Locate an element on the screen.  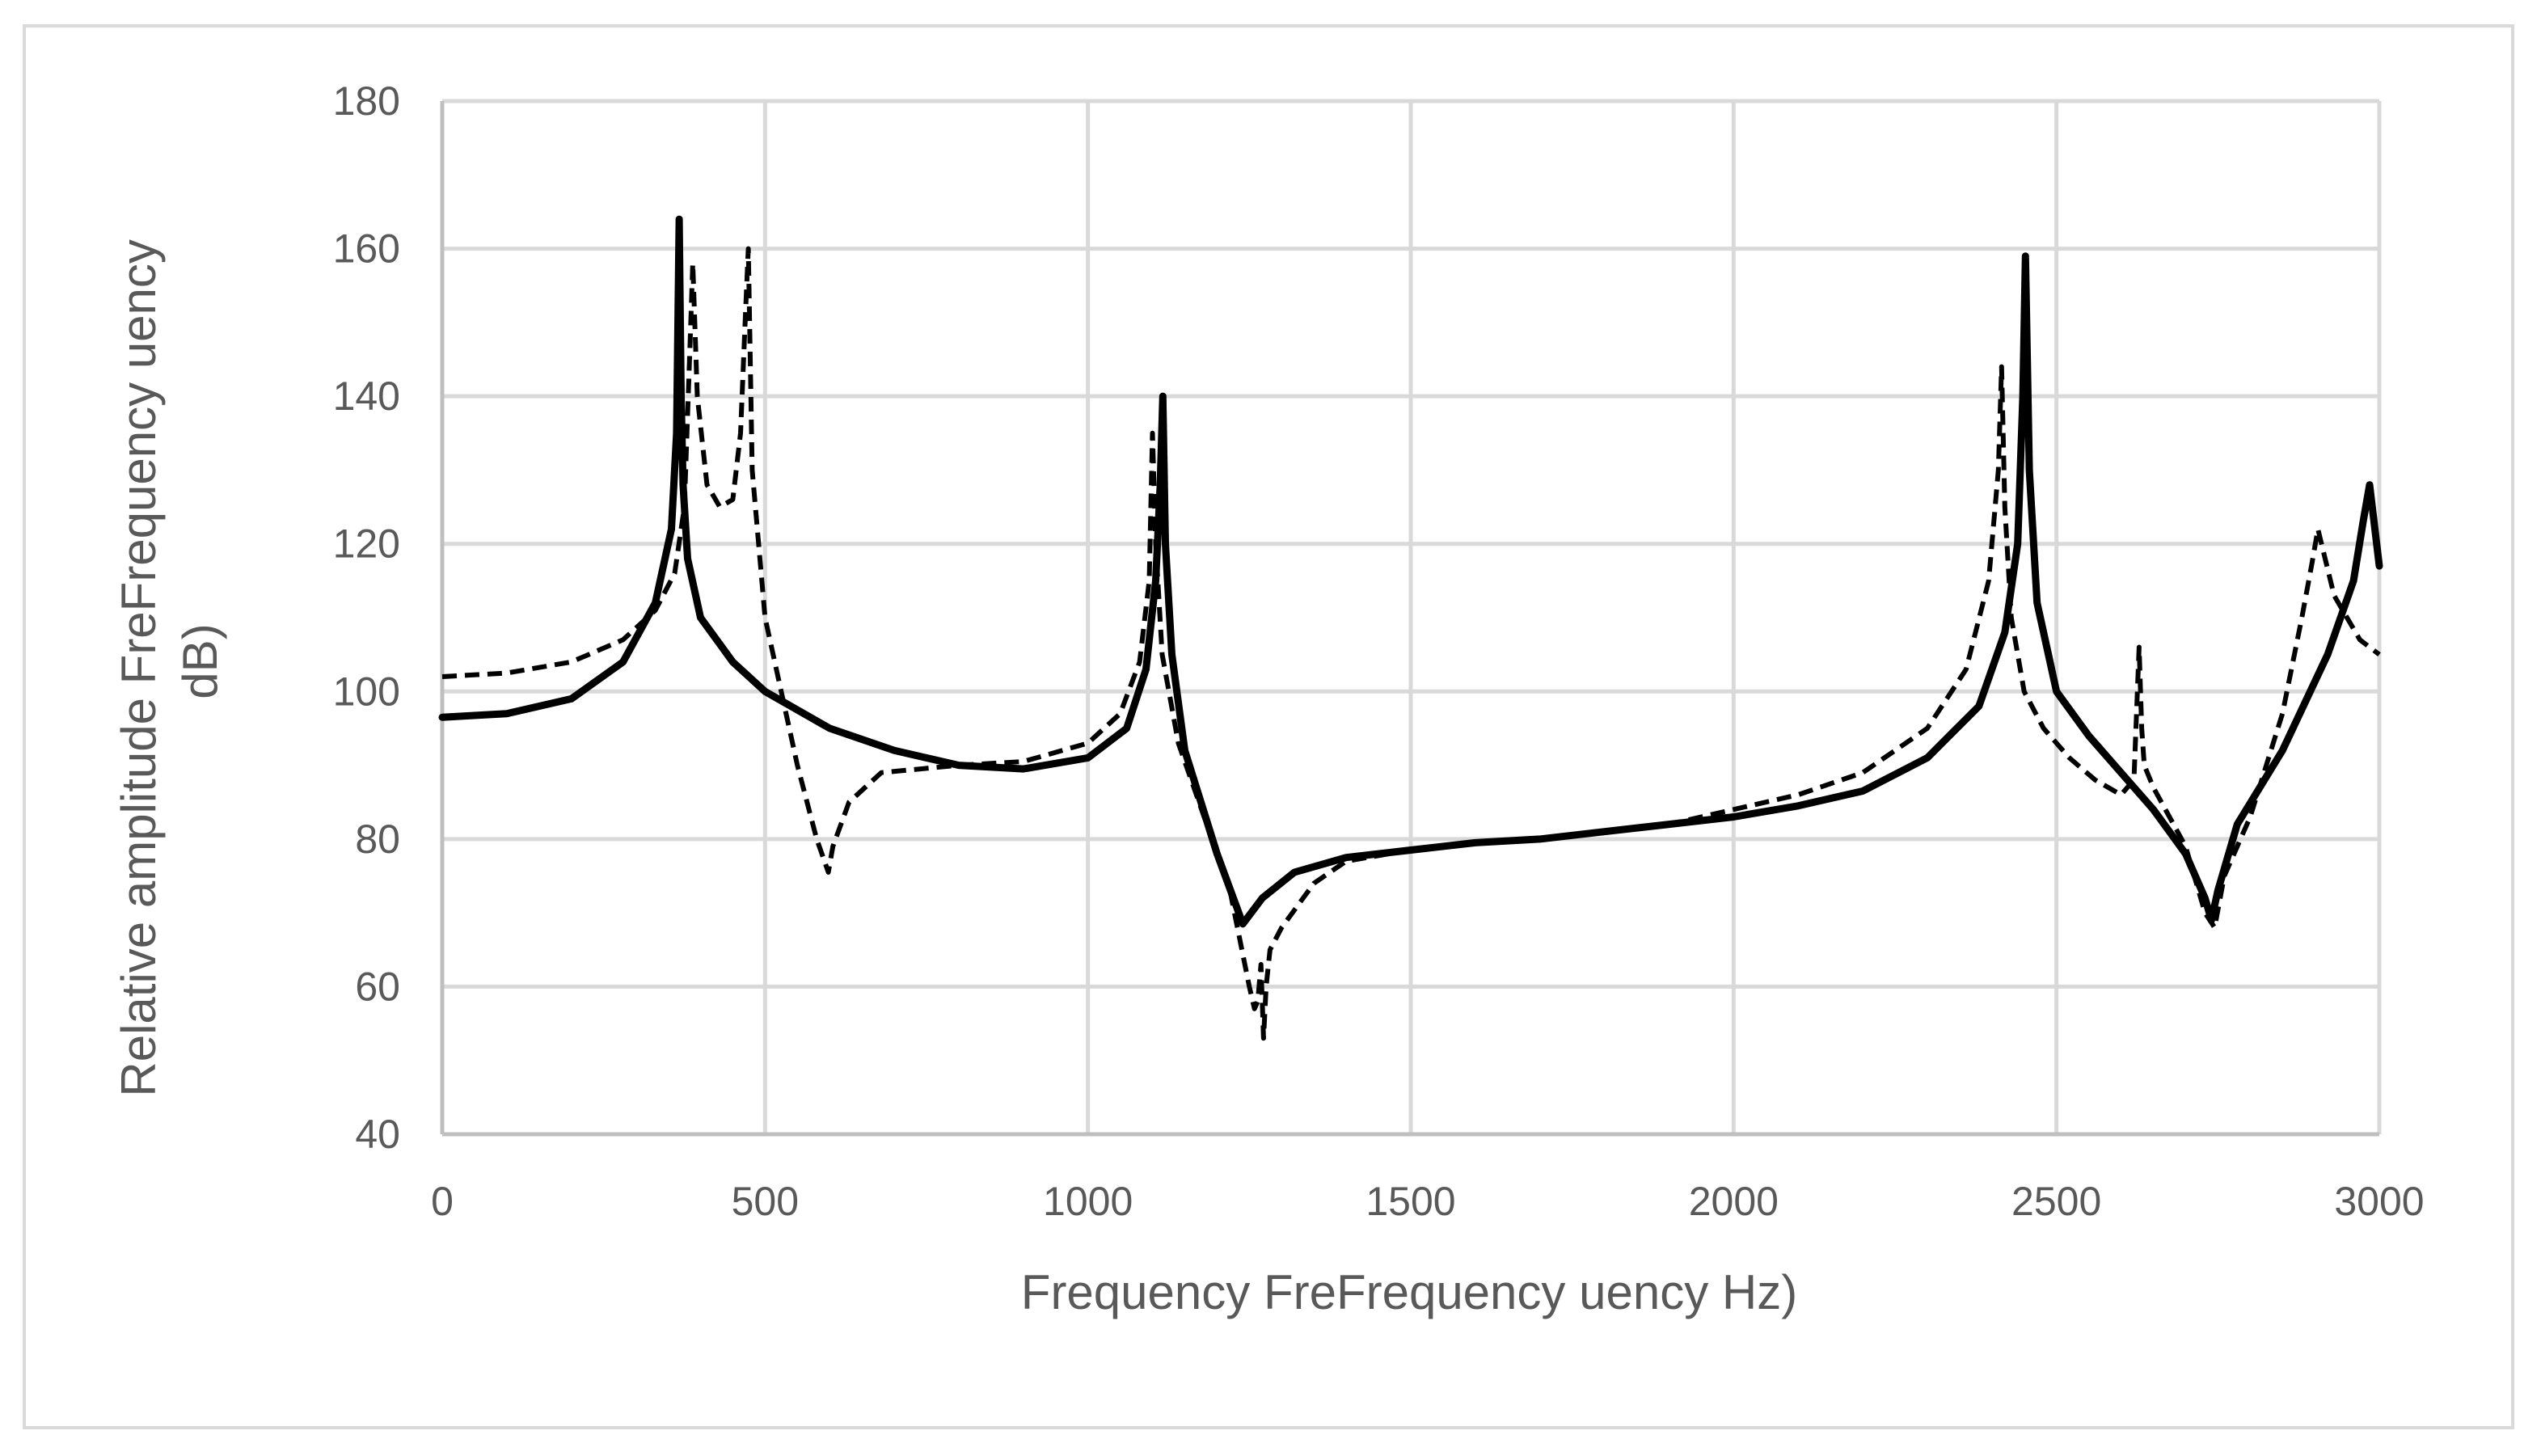
x-tick-label: 500 is located at coordinates (765, 1201).